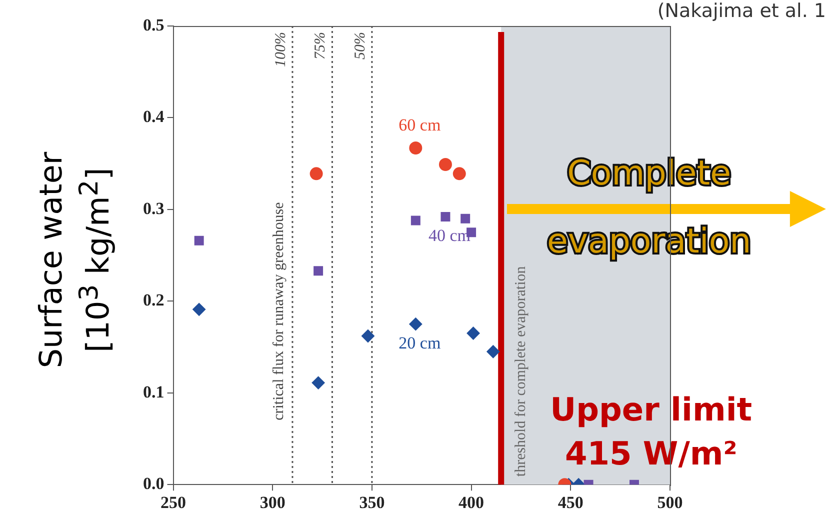 The width and height of the screenshot is (830, 521). What do you see at coordinates (372, 502) in the screenshot?
I see `x-tick-label: 350` at bounding box center [372, 502].